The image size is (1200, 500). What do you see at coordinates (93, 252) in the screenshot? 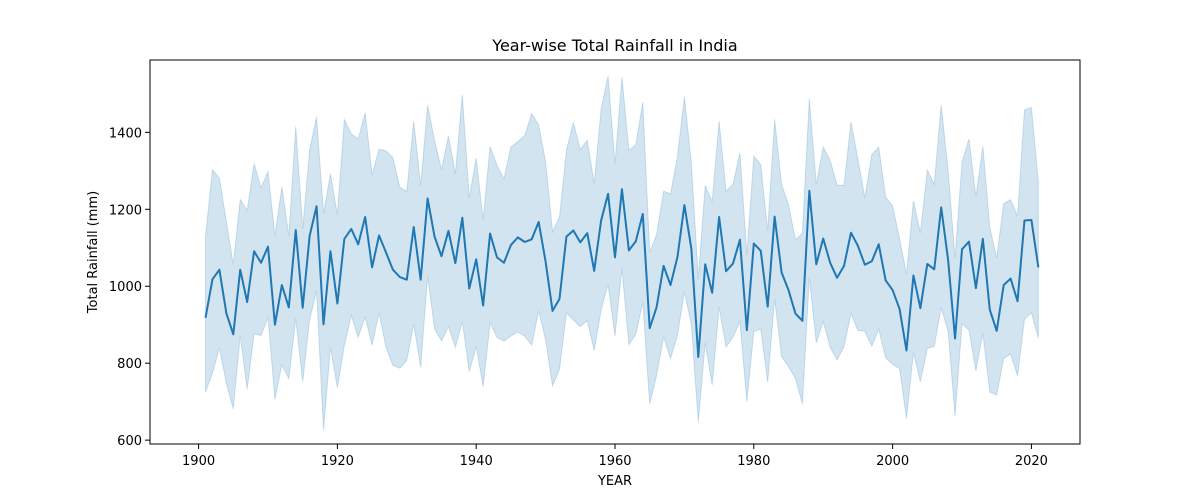
I see `y-axis-label: Total Rainfall (mm)` at bounding box center [93, 252].